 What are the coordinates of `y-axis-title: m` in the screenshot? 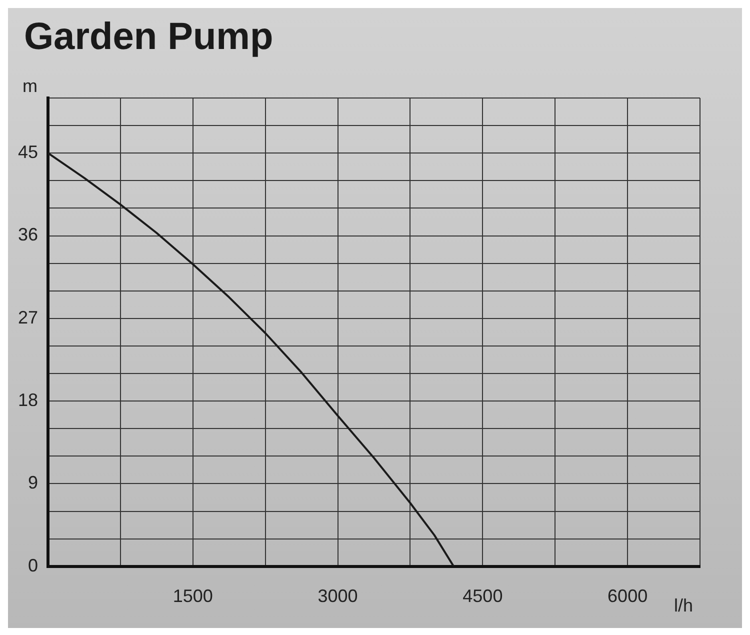 It's located at (30, 86).